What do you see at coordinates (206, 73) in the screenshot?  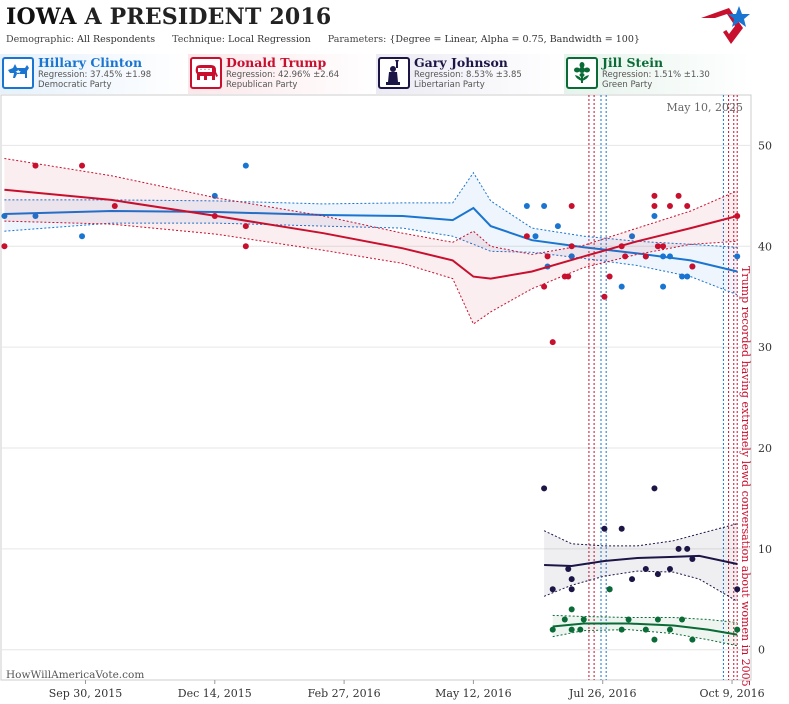 I see `elephant-icon` at bounding box center [206, 73].